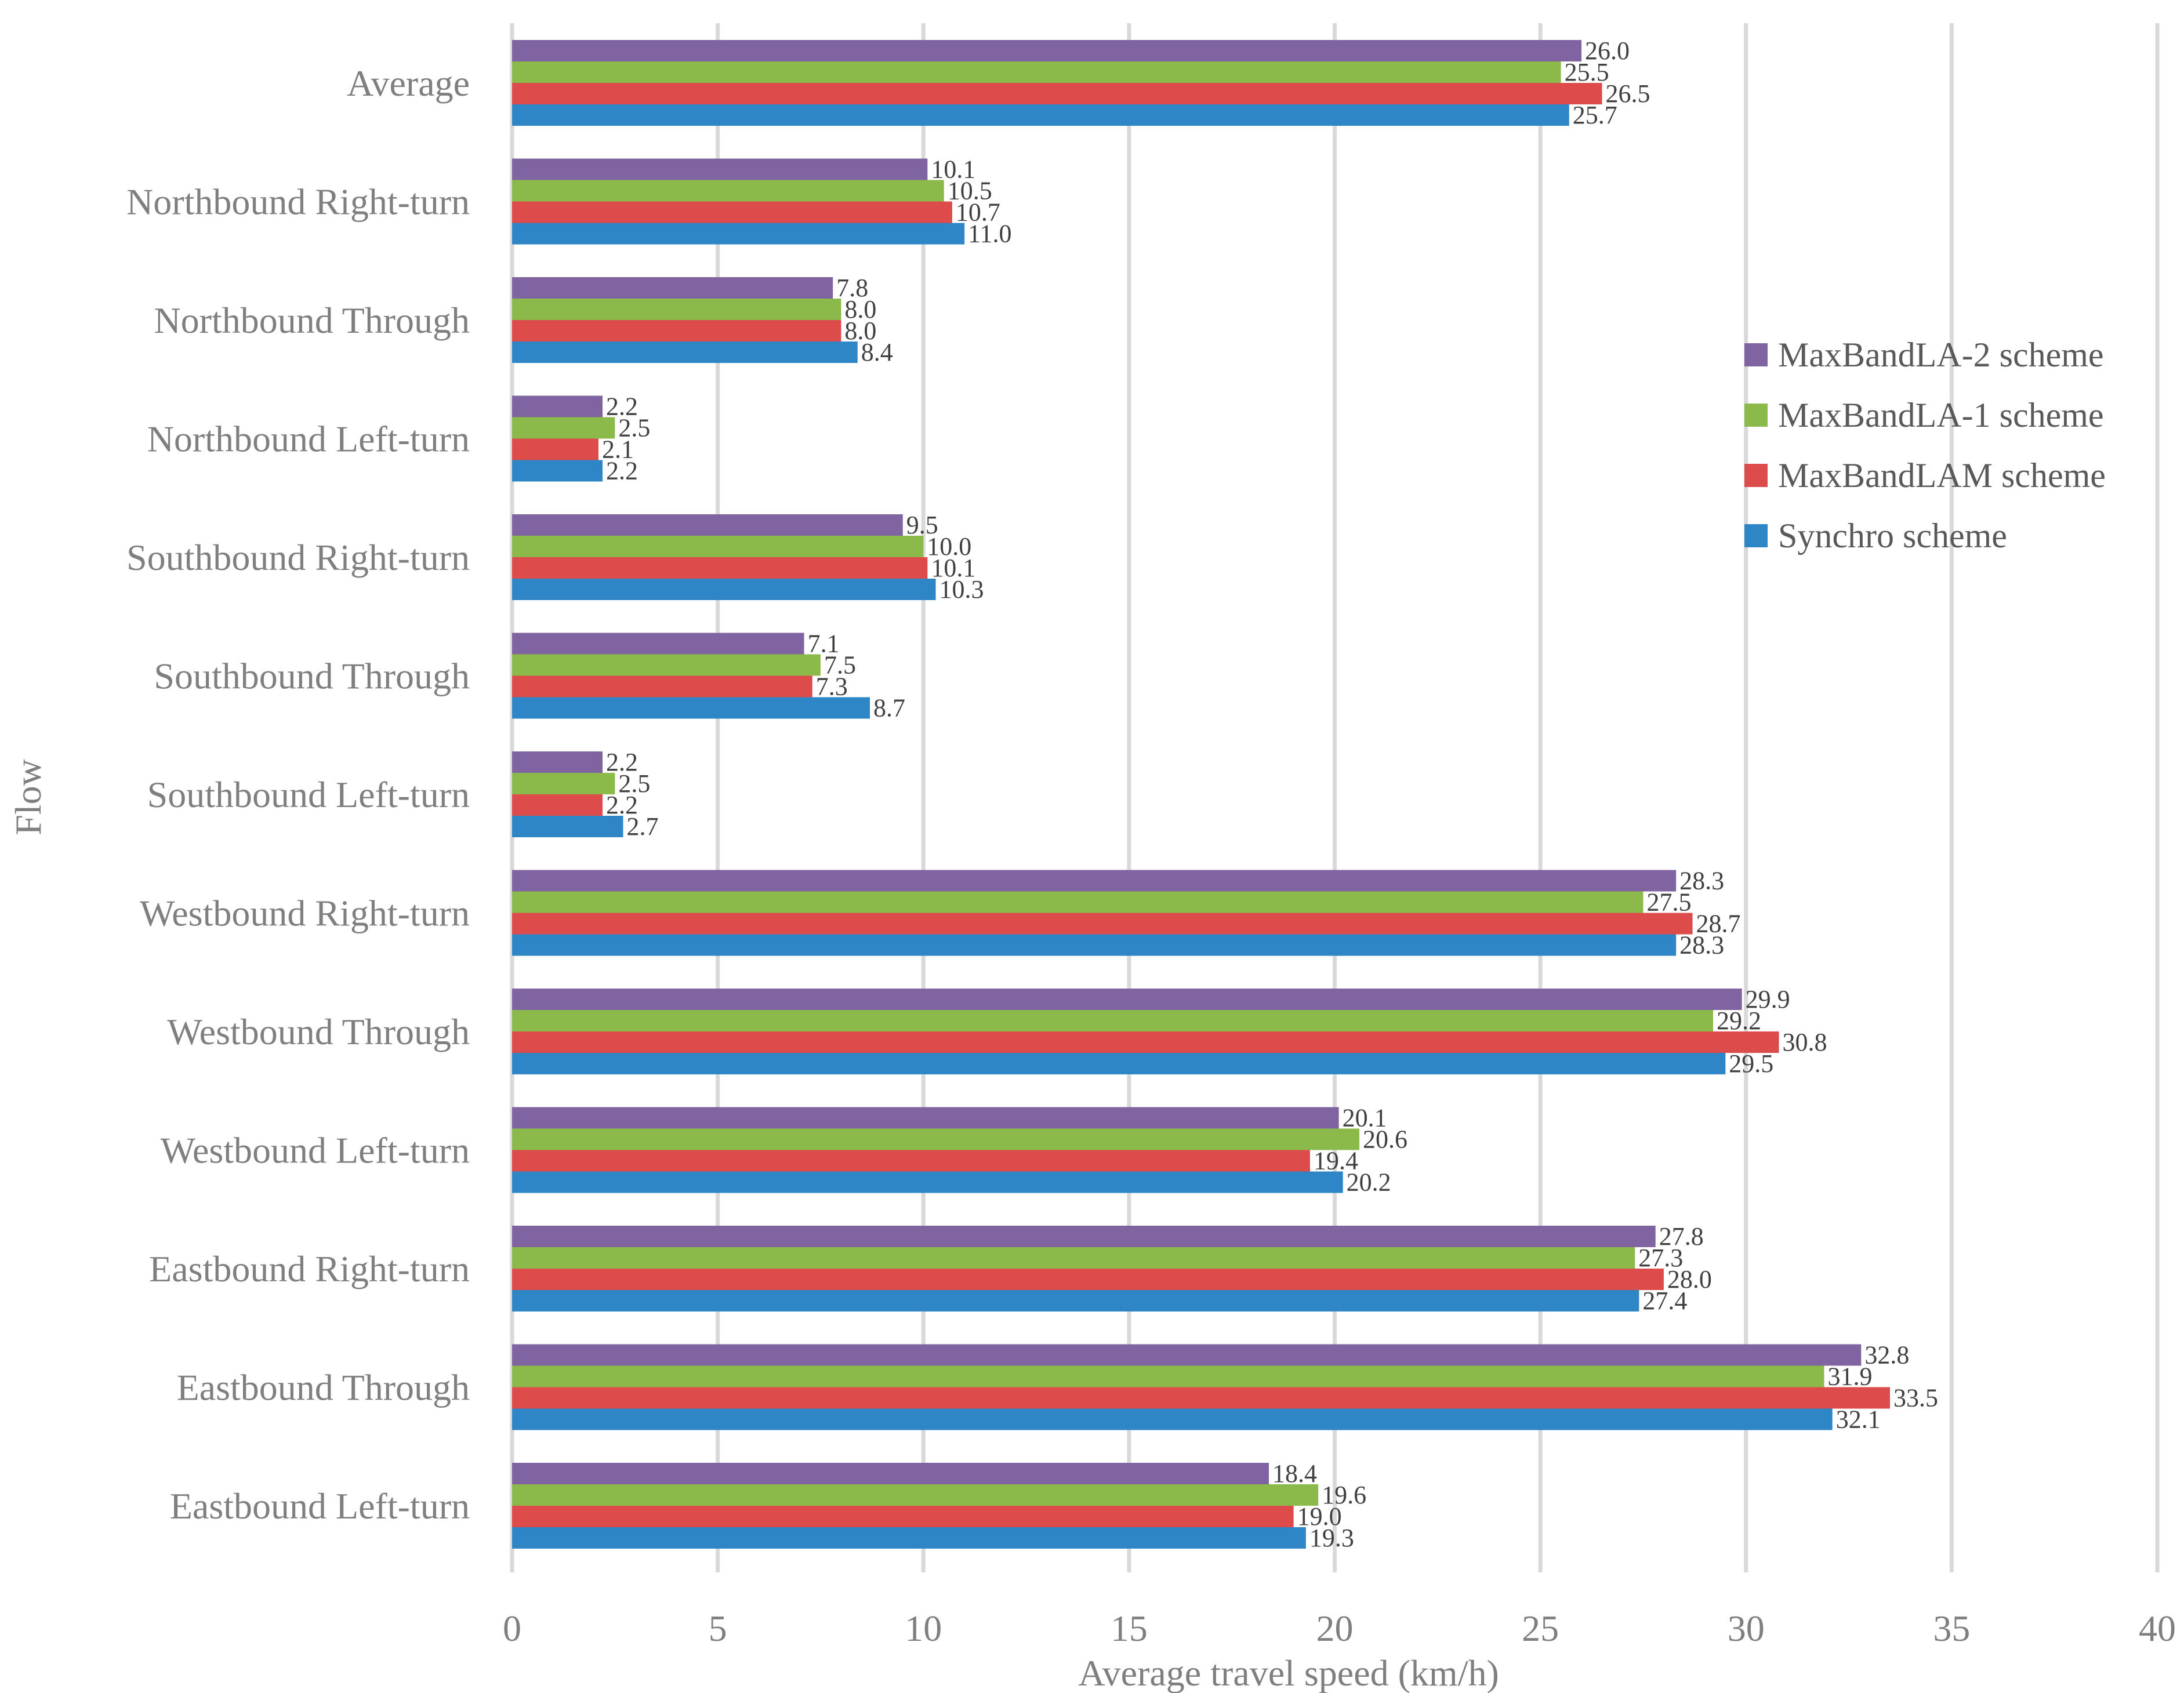  What do you see at coordinates (1739, 1021) in the screenshot?
I see `data-label: 29.2` at bounding box center [1739, 1021].